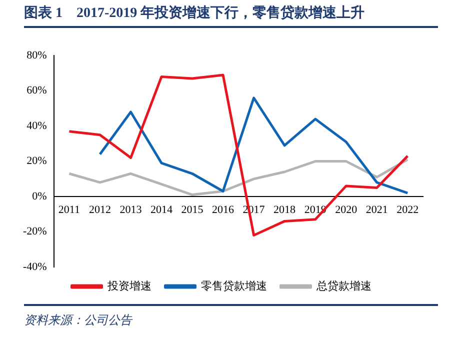 This screenshot has height=346, width=453. What do you see at coordinates (129, 285) in the screenshot?
I see `legend-label: 投资增速` at bounding box center [129, 285].